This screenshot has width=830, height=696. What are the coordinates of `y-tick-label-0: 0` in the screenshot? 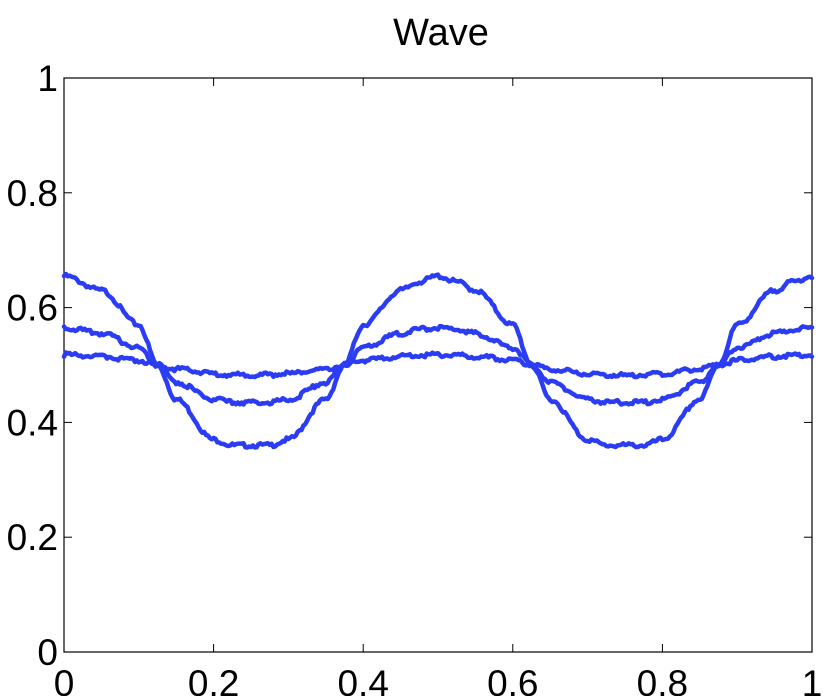 It's located at (47, 652).